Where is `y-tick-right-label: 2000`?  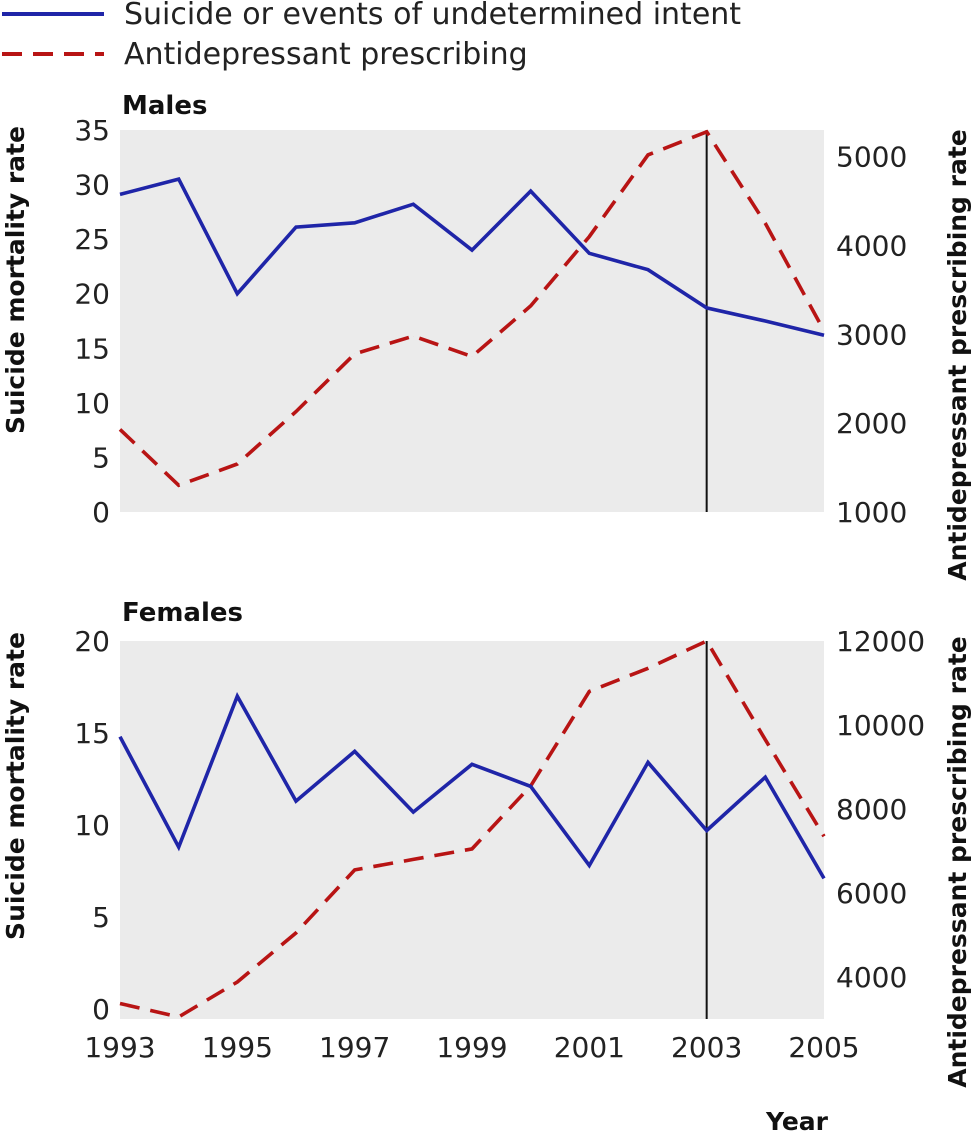 y-tick-right-label: 2000 is located at coordinates (871, 423).